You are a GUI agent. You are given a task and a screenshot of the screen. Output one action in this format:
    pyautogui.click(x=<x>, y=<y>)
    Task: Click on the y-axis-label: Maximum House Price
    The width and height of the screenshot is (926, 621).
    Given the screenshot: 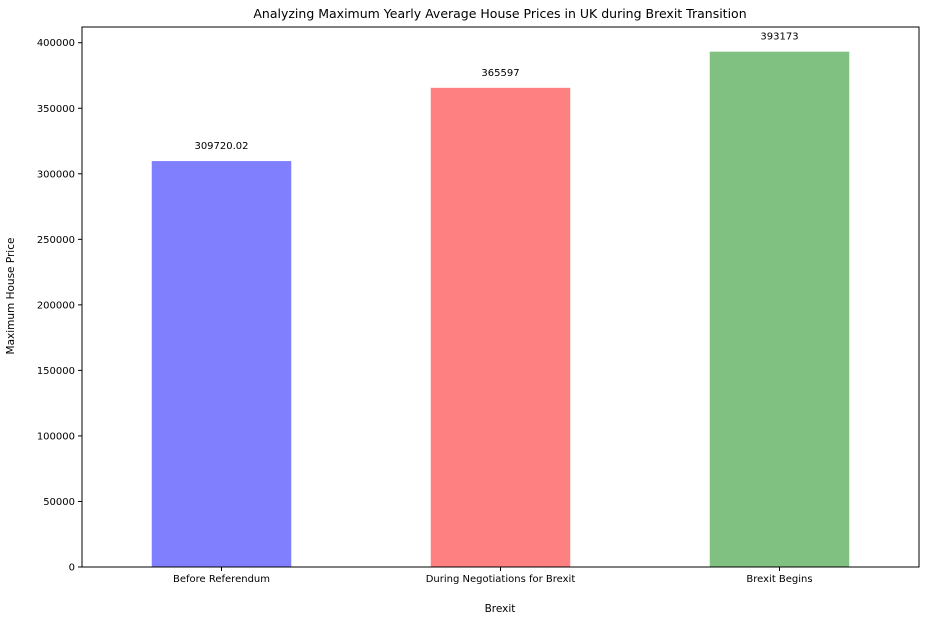 What is the action you would take?
    pyautogui.click(x=11, y=296)
    